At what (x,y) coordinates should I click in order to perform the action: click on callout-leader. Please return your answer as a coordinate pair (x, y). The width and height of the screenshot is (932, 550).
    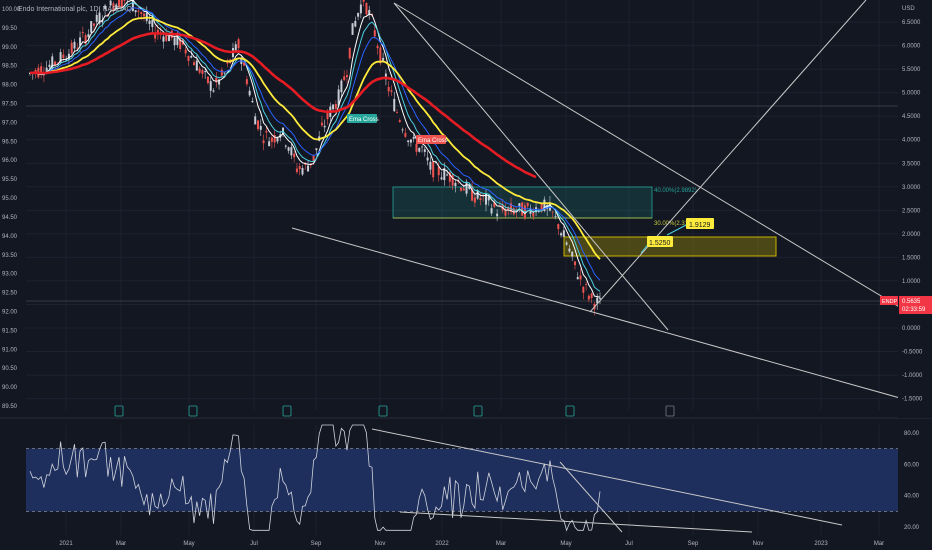
    Looking at the image, I should click on (677, 229).